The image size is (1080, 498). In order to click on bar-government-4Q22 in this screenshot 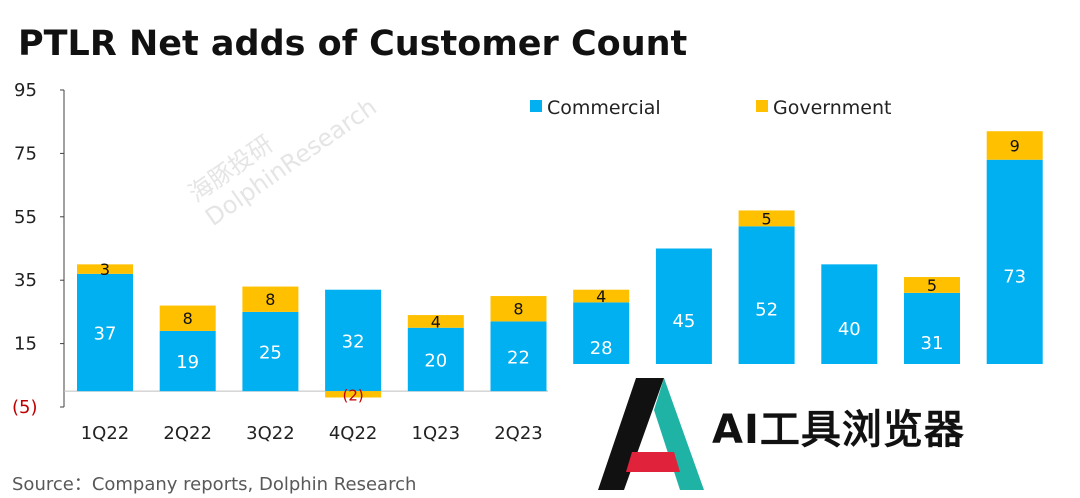, I will do `click(353, 394)`.